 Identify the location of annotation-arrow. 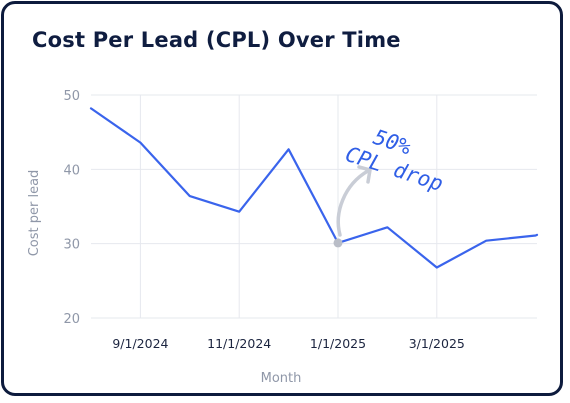
(353, 203).